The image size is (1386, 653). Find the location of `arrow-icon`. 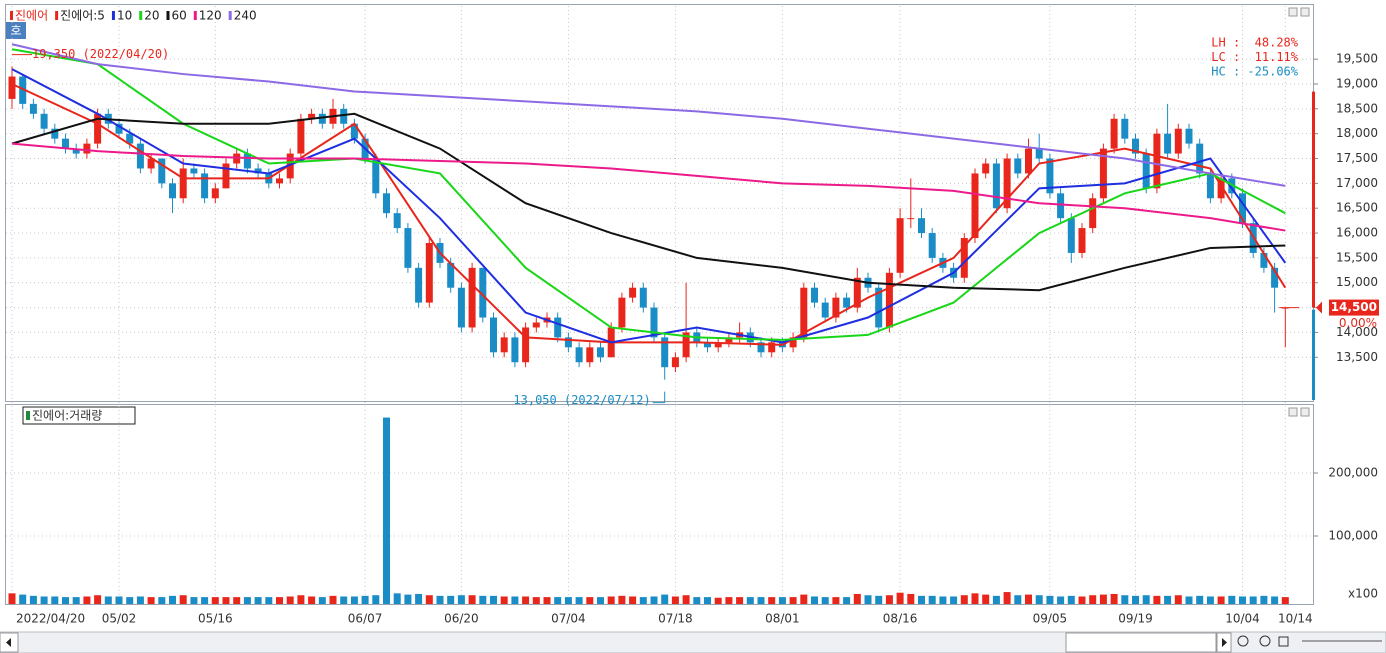

arrow-icon is located at coordinates (8, 642).